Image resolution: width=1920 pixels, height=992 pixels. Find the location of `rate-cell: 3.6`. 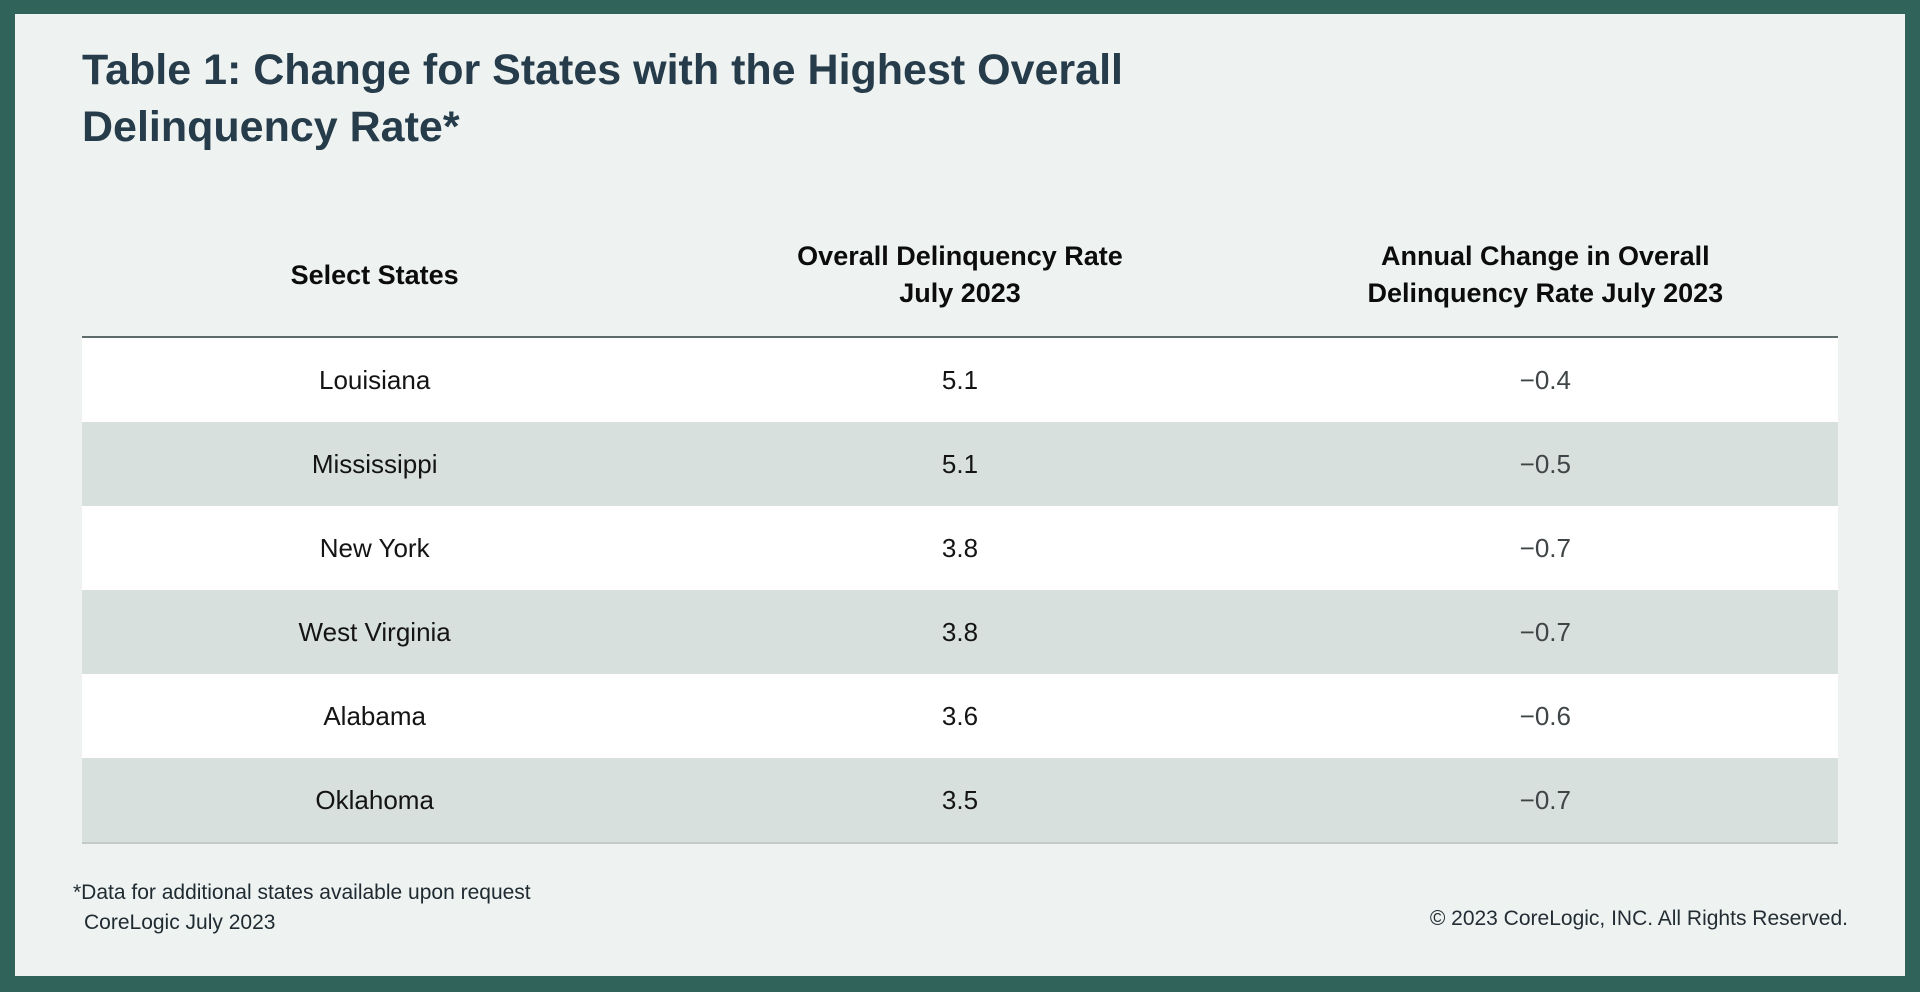

rate-cell: 3.6 is located at coordinates (960, 715).